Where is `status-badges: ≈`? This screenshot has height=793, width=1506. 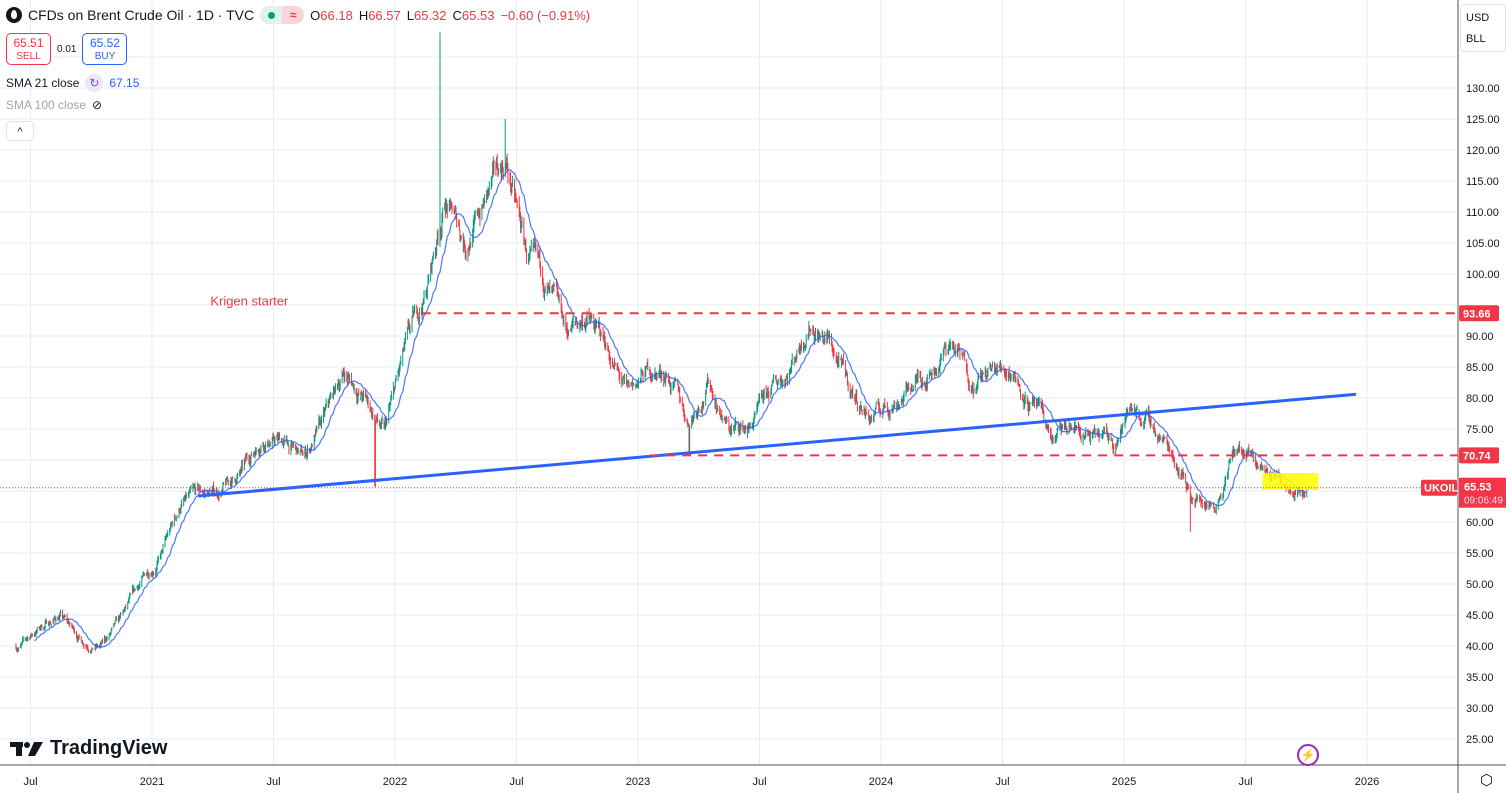
status-badges: ≈ is located at coordinates (282, 15).